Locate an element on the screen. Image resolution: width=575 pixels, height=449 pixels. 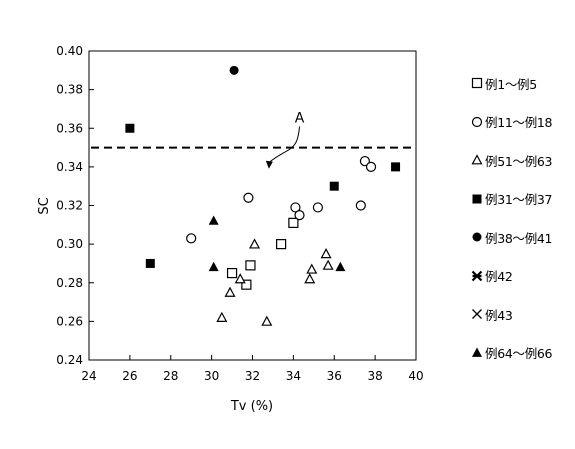
legend-label: 例1〜例5 is located at coordinates (511, 83).